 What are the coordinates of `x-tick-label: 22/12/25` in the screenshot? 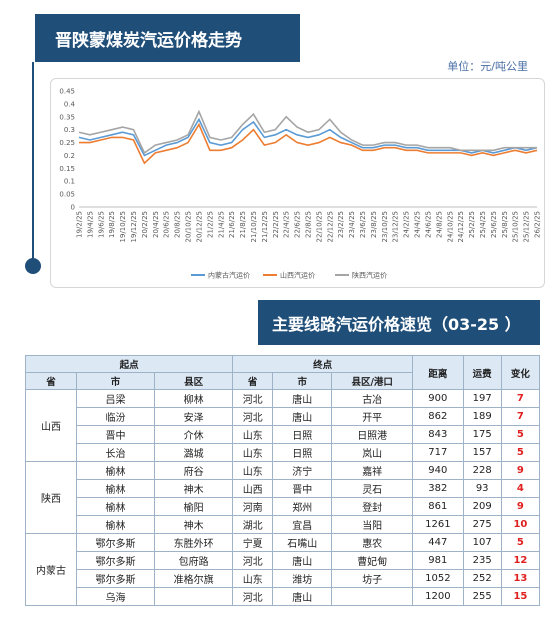 It's located at (330, 226).